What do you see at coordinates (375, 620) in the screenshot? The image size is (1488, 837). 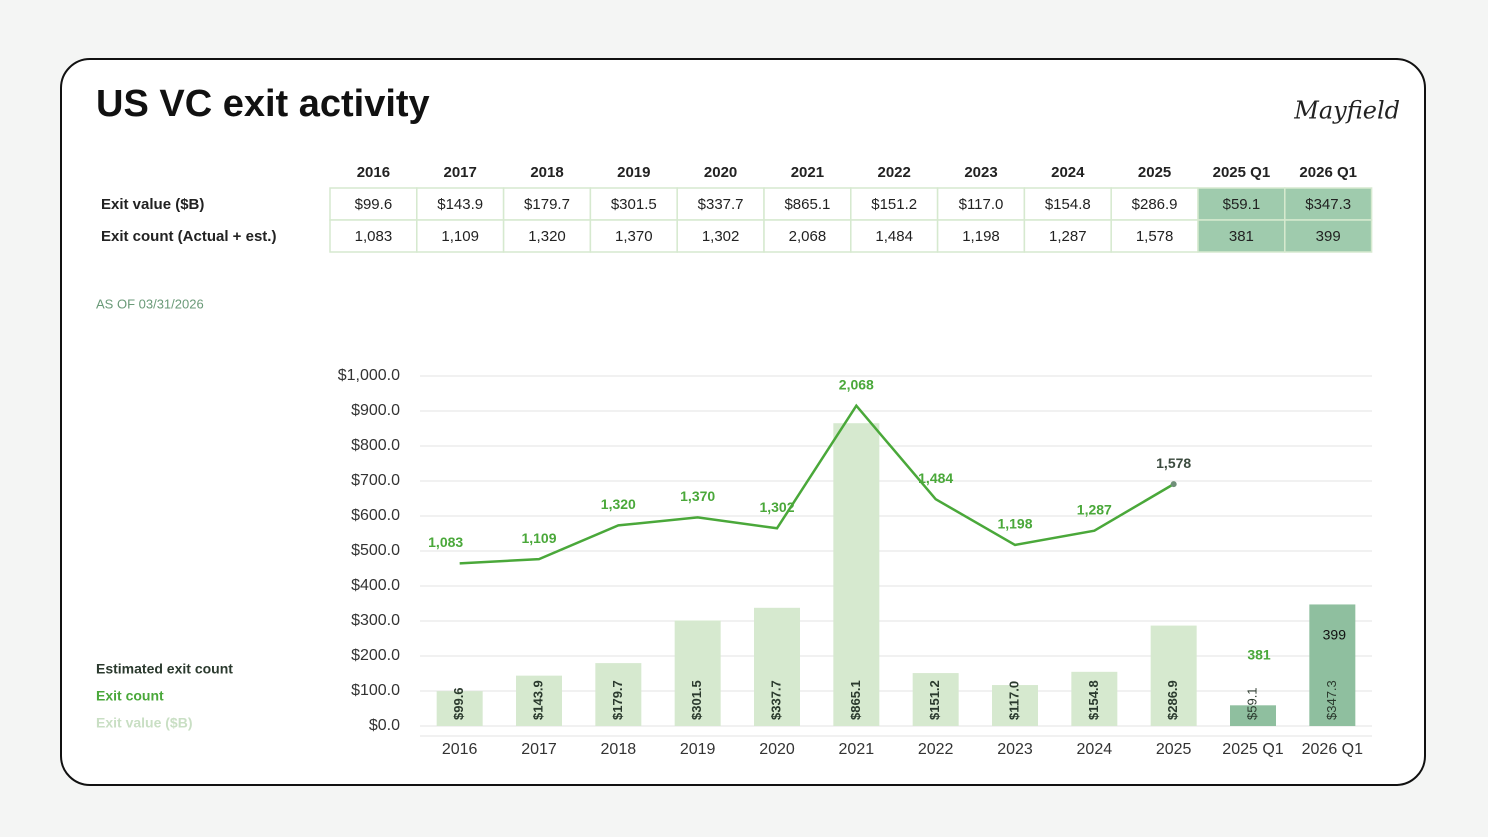 I see `y-tick-label: $300.0` at bounding box center [375, 620].